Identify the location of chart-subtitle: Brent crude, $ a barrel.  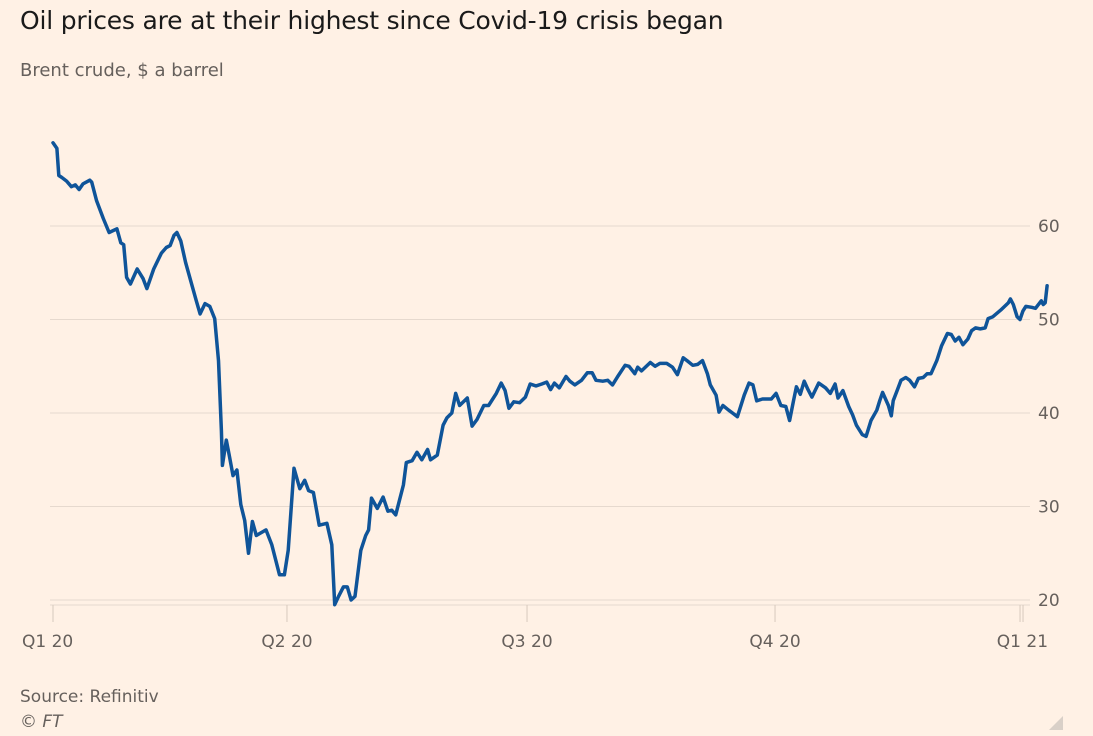
(122, 70).